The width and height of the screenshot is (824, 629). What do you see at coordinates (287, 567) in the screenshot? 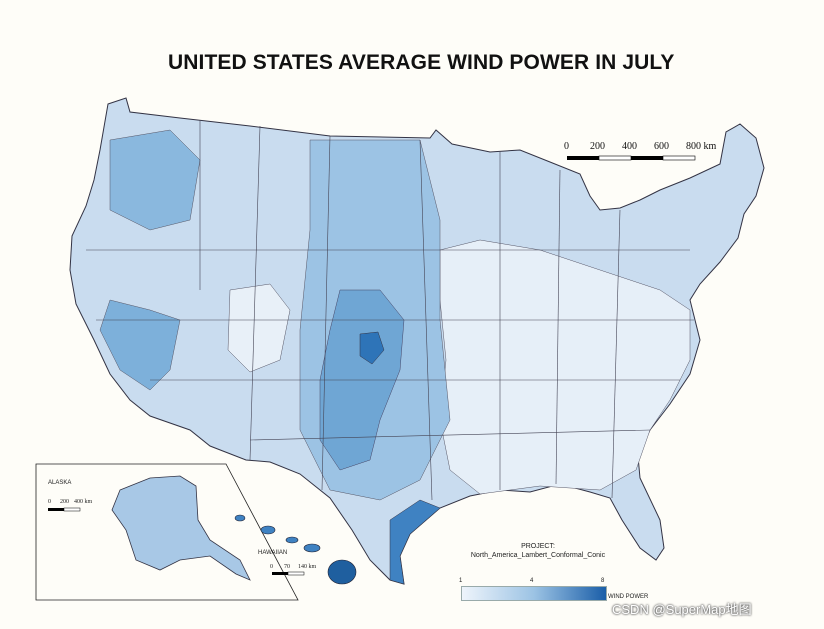
I see `hawaii-scale-70: 70` at bounding box center [287, 567].